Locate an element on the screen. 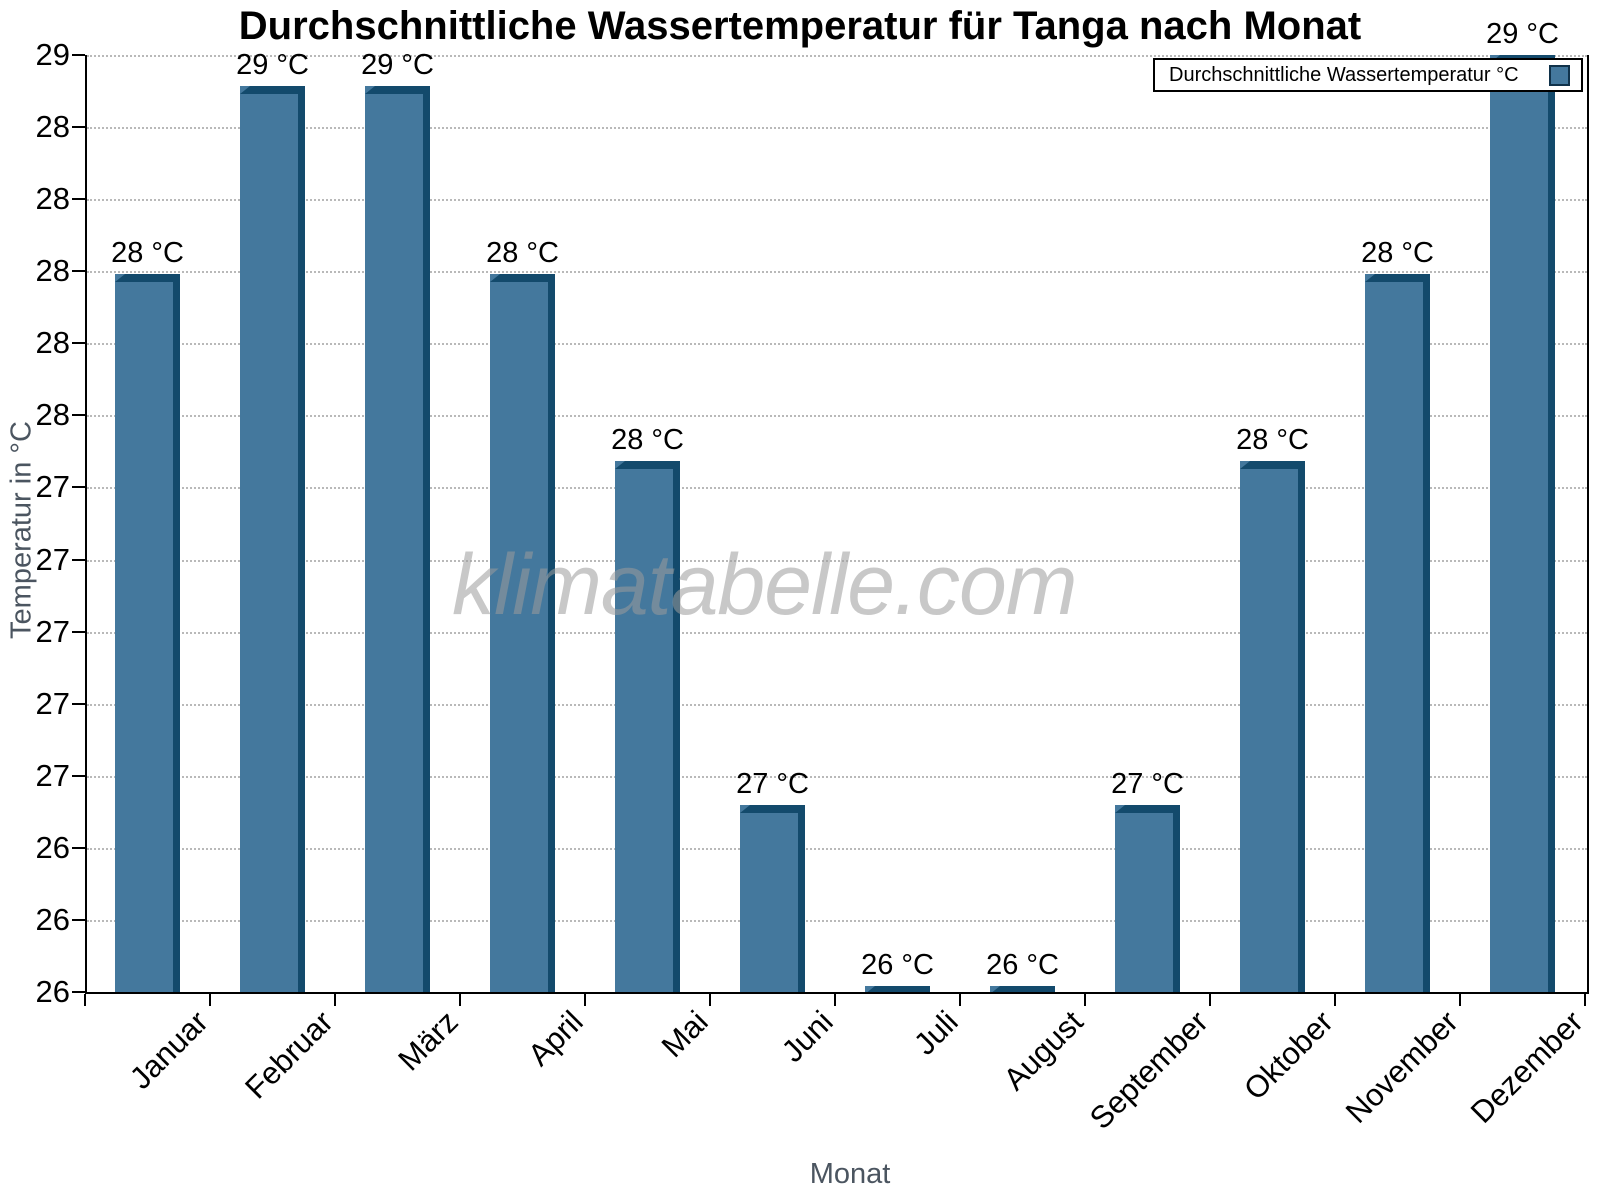  legend: Durchschnittliche Wassertemperatur °C is located at coordinates (1368, 75).